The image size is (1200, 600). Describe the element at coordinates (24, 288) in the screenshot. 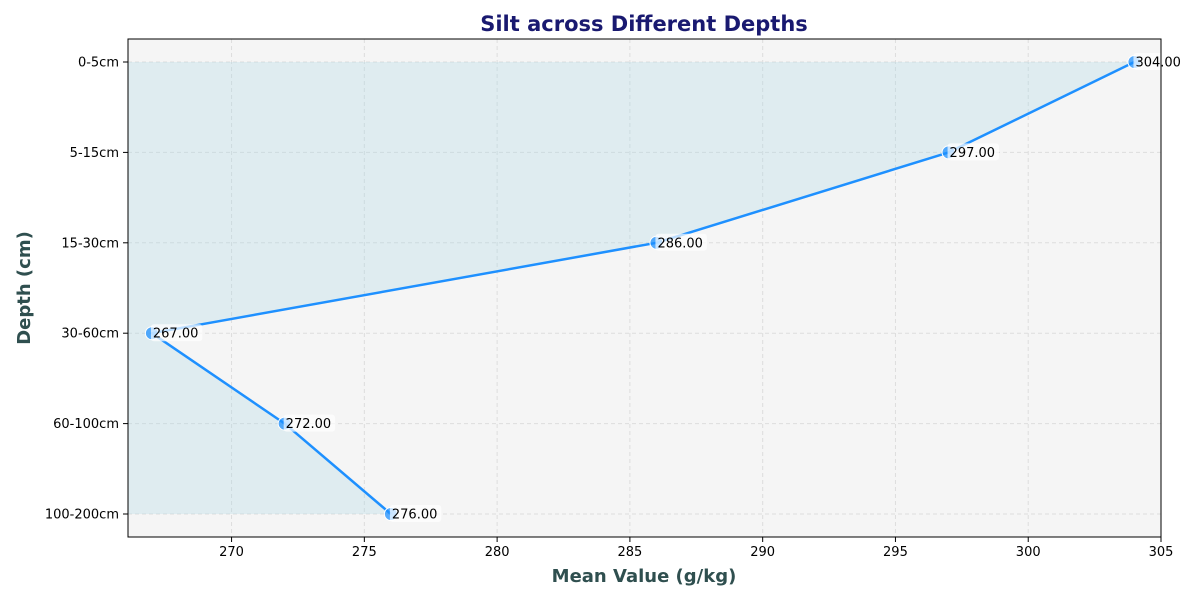

I see `y-axis-label: Depth (cm)` at that location.